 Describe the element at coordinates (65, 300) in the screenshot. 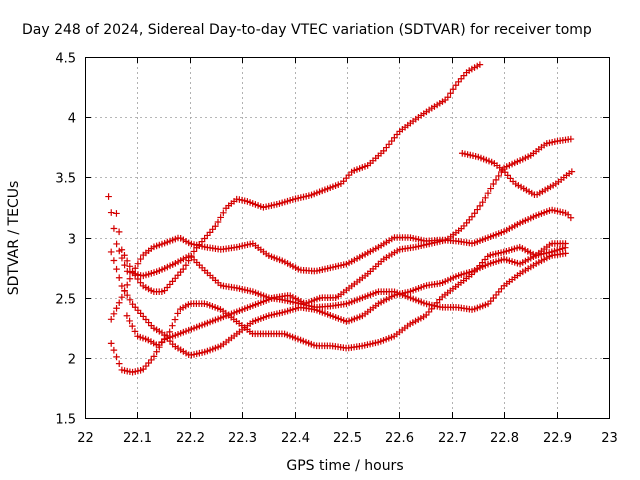

I see `y-tick-label: 2.5` at that location.